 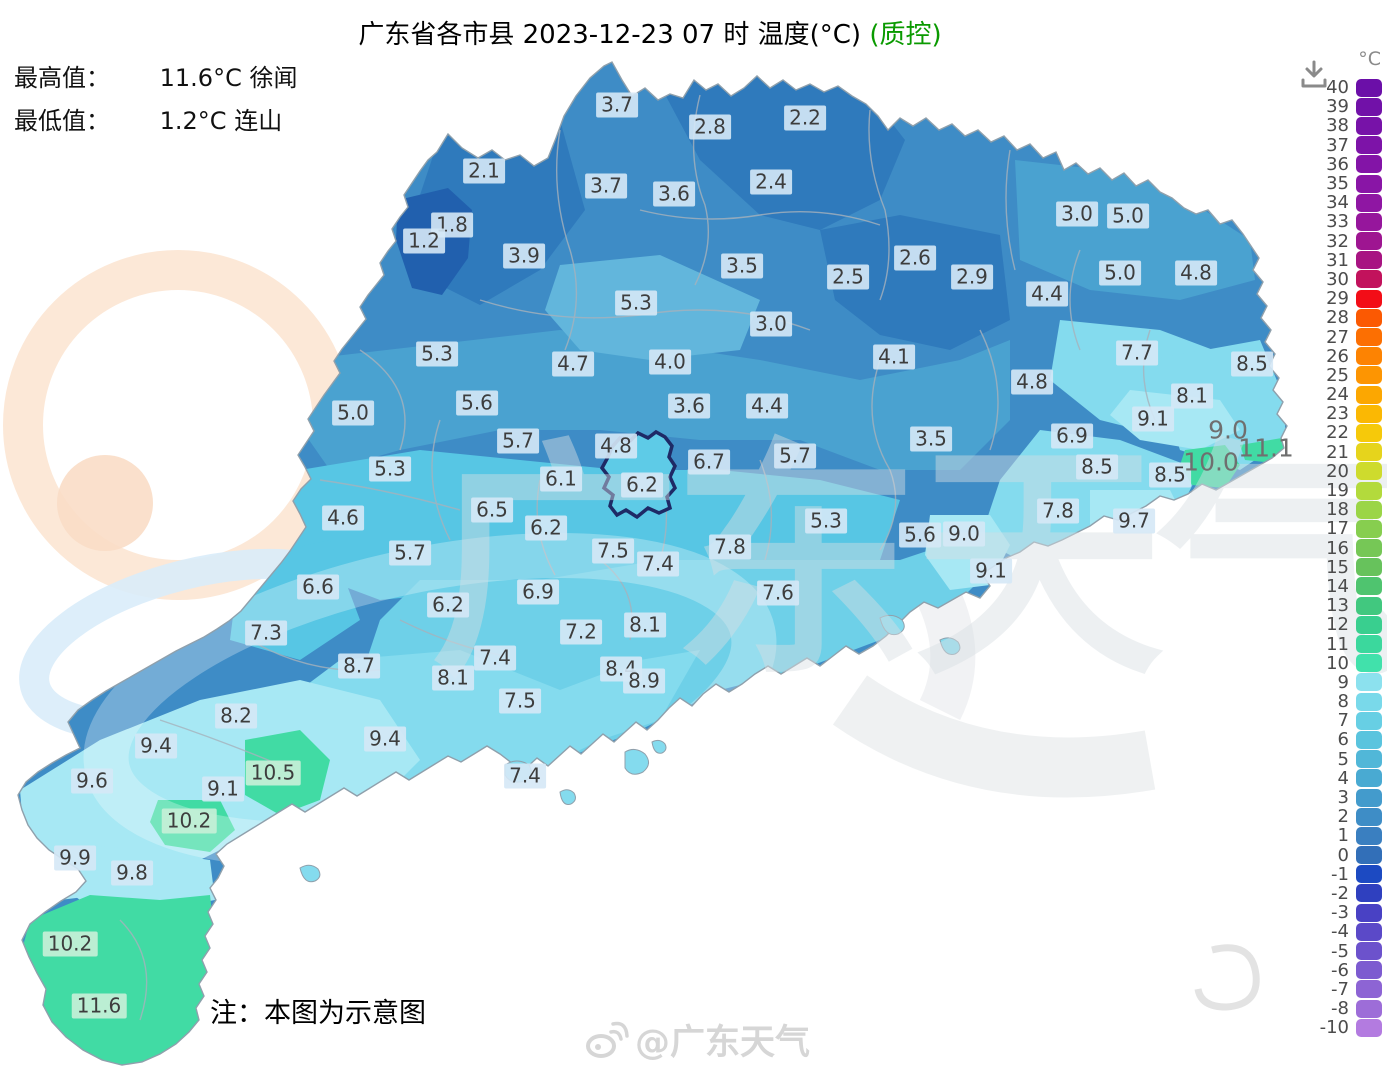 I want to click on colorbar-row: -3, so click(x=1343, y=912).